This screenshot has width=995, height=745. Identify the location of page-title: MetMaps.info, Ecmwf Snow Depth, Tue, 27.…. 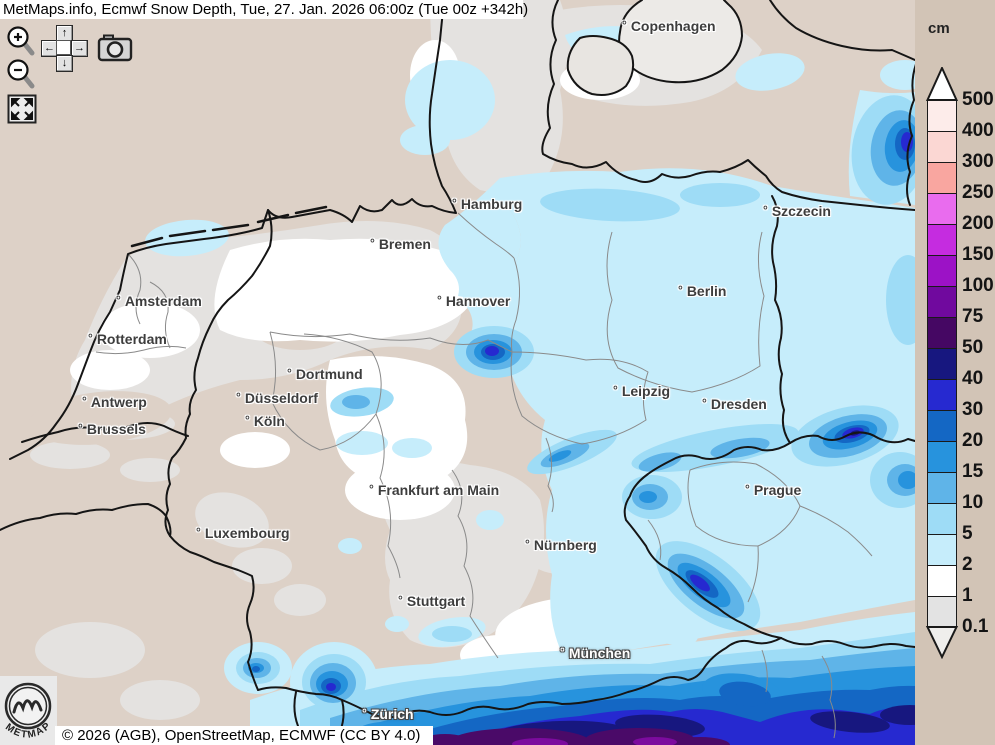
(266, 9).